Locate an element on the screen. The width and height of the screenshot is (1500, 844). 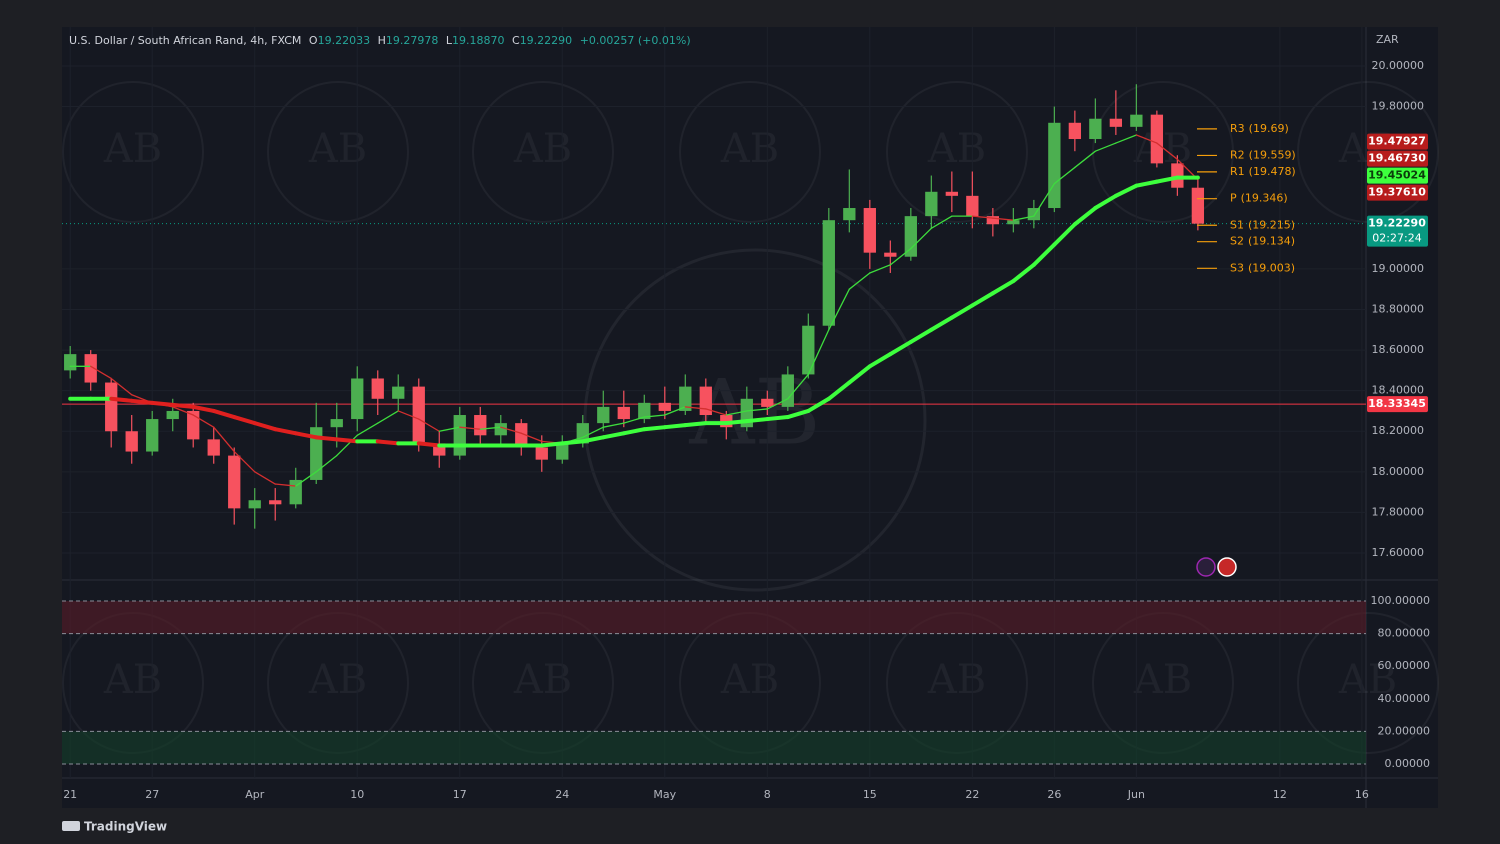
ohlc-value: 19.18870 is located at coordinates (478, 40).